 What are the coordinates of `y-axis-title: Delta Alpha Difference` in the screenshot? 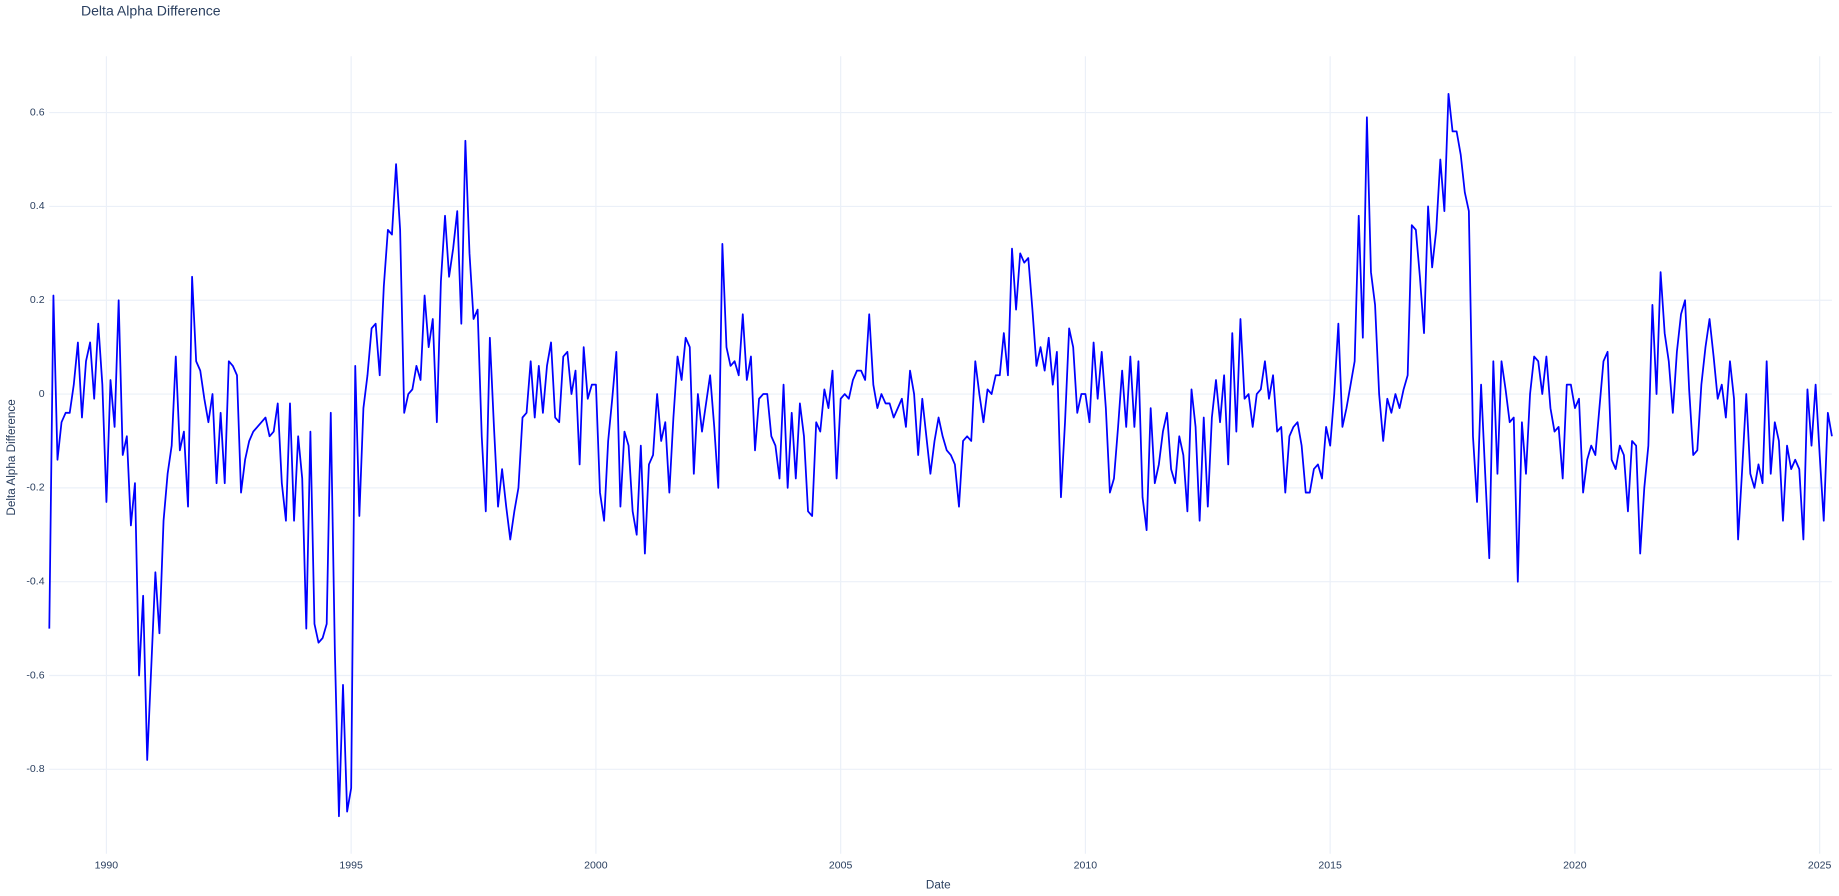 It's located at (11, 457).